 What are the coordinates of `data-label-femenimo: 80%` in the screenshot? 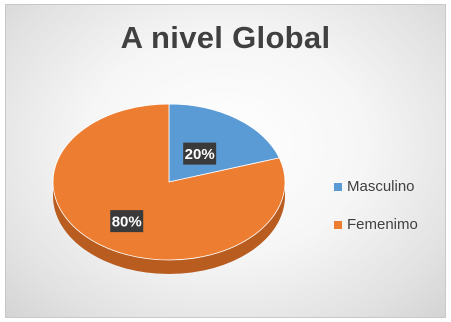 It's located at (127, 221).